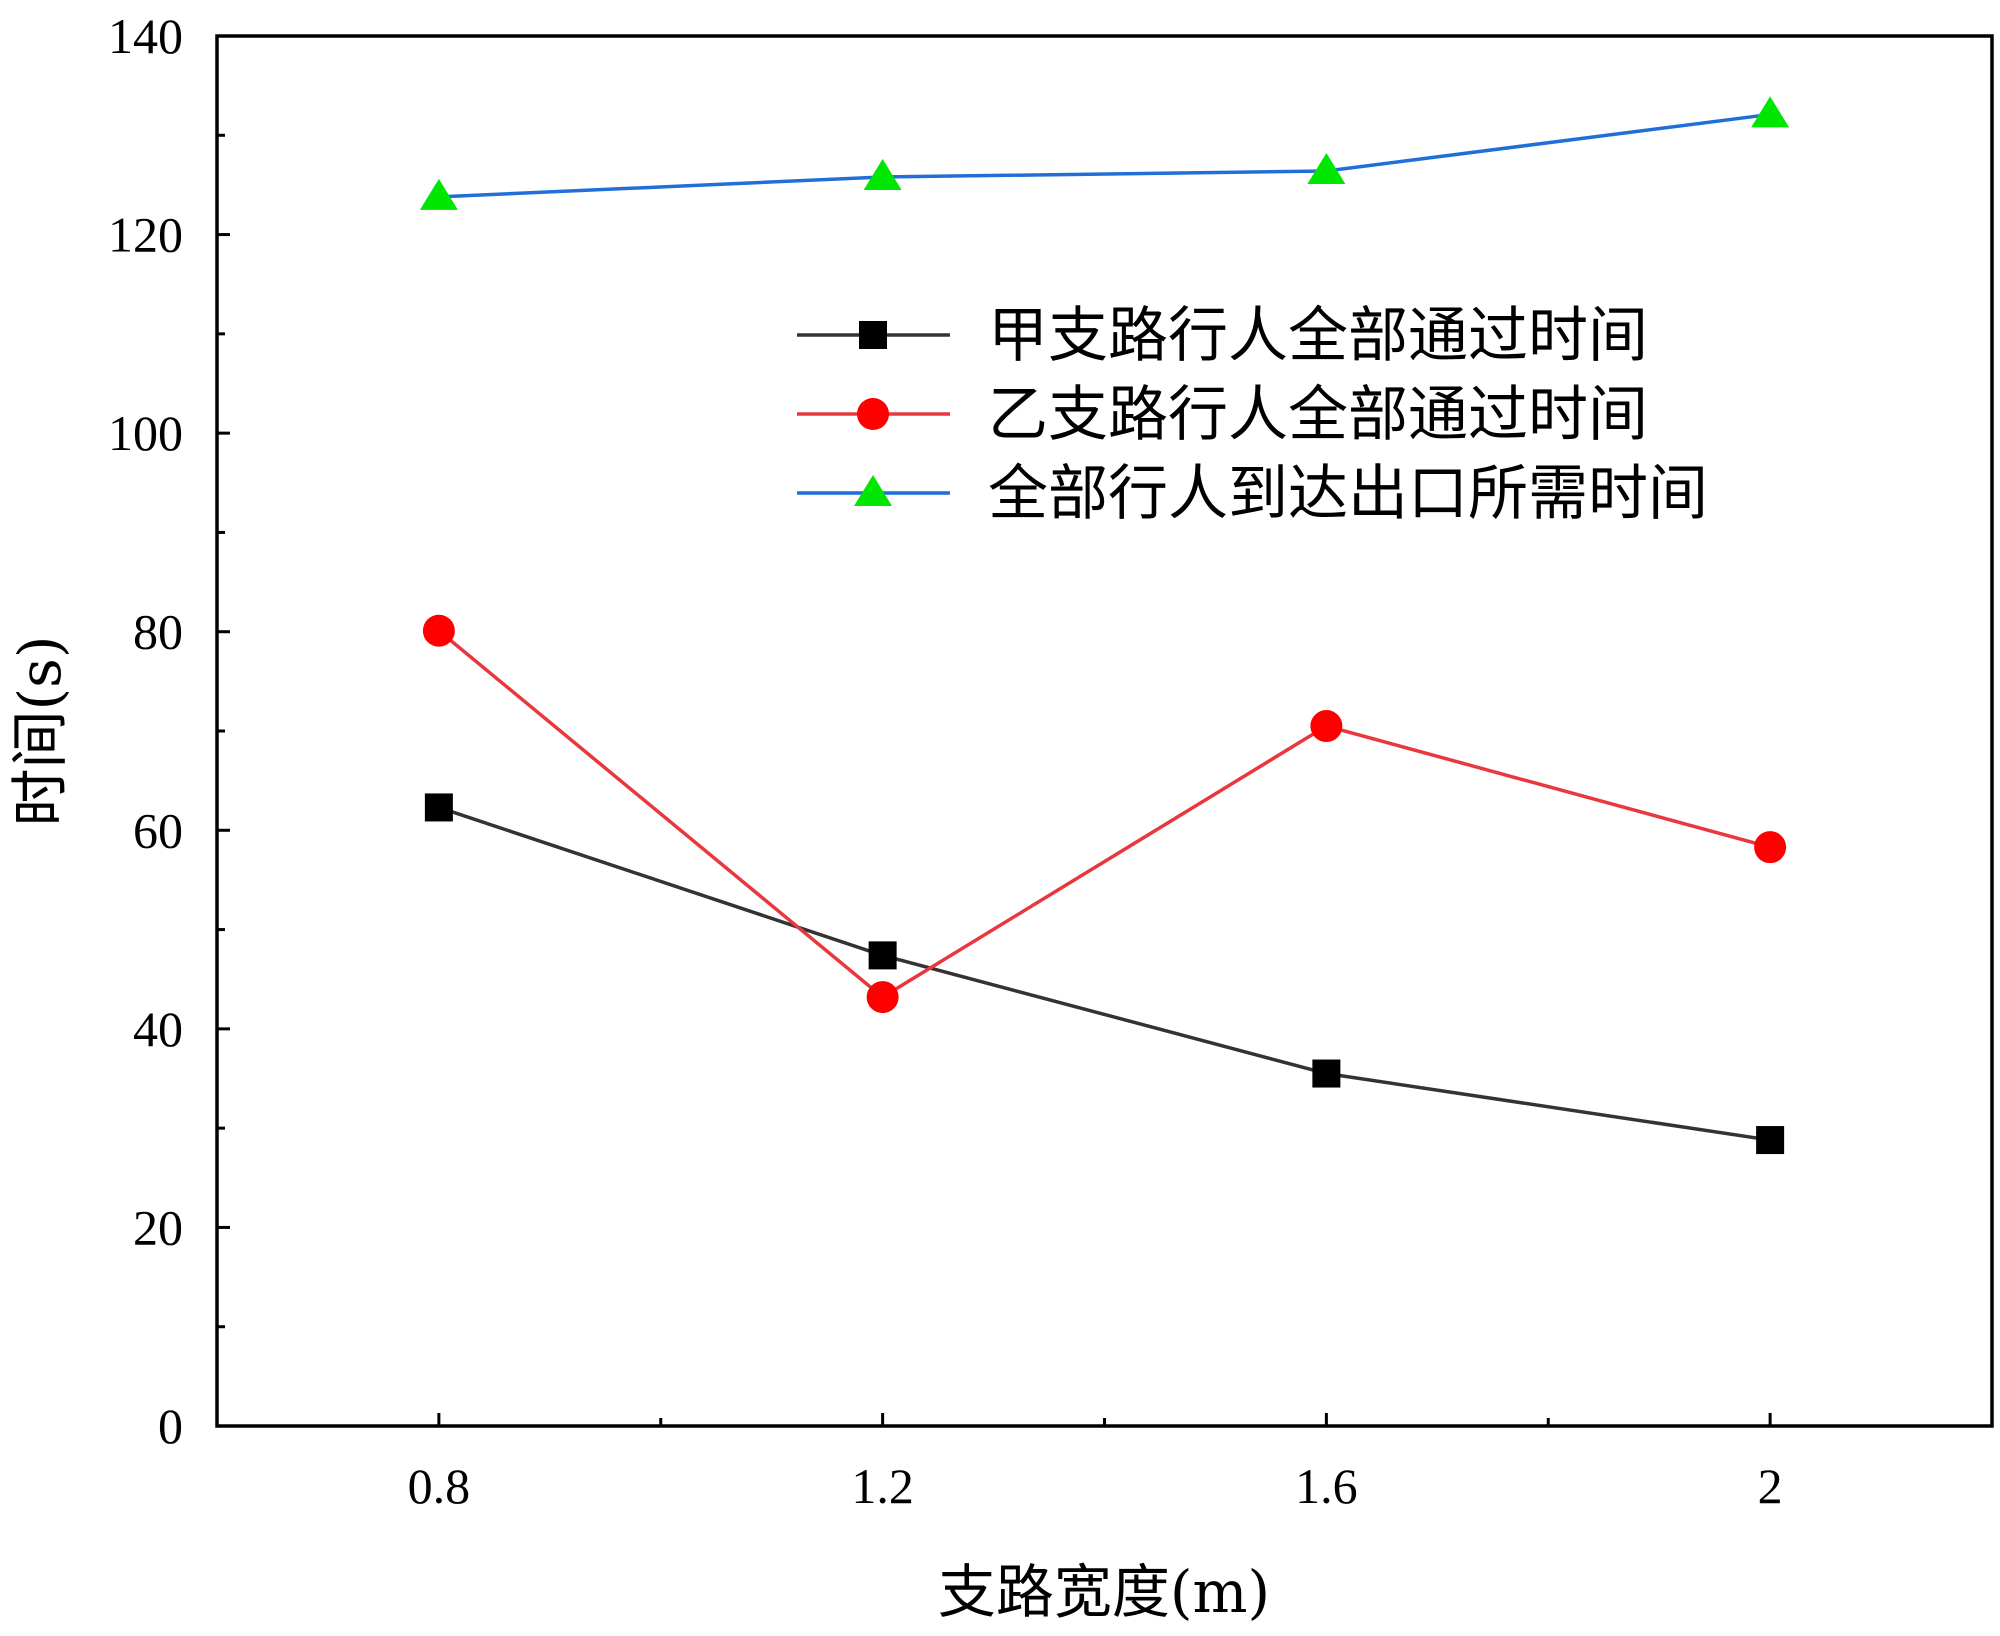 The height and width of the screenshot is (1636, 2000). I want to click on y-axis: 0 20 40 60 80 100 120 140, so click(169, 731).